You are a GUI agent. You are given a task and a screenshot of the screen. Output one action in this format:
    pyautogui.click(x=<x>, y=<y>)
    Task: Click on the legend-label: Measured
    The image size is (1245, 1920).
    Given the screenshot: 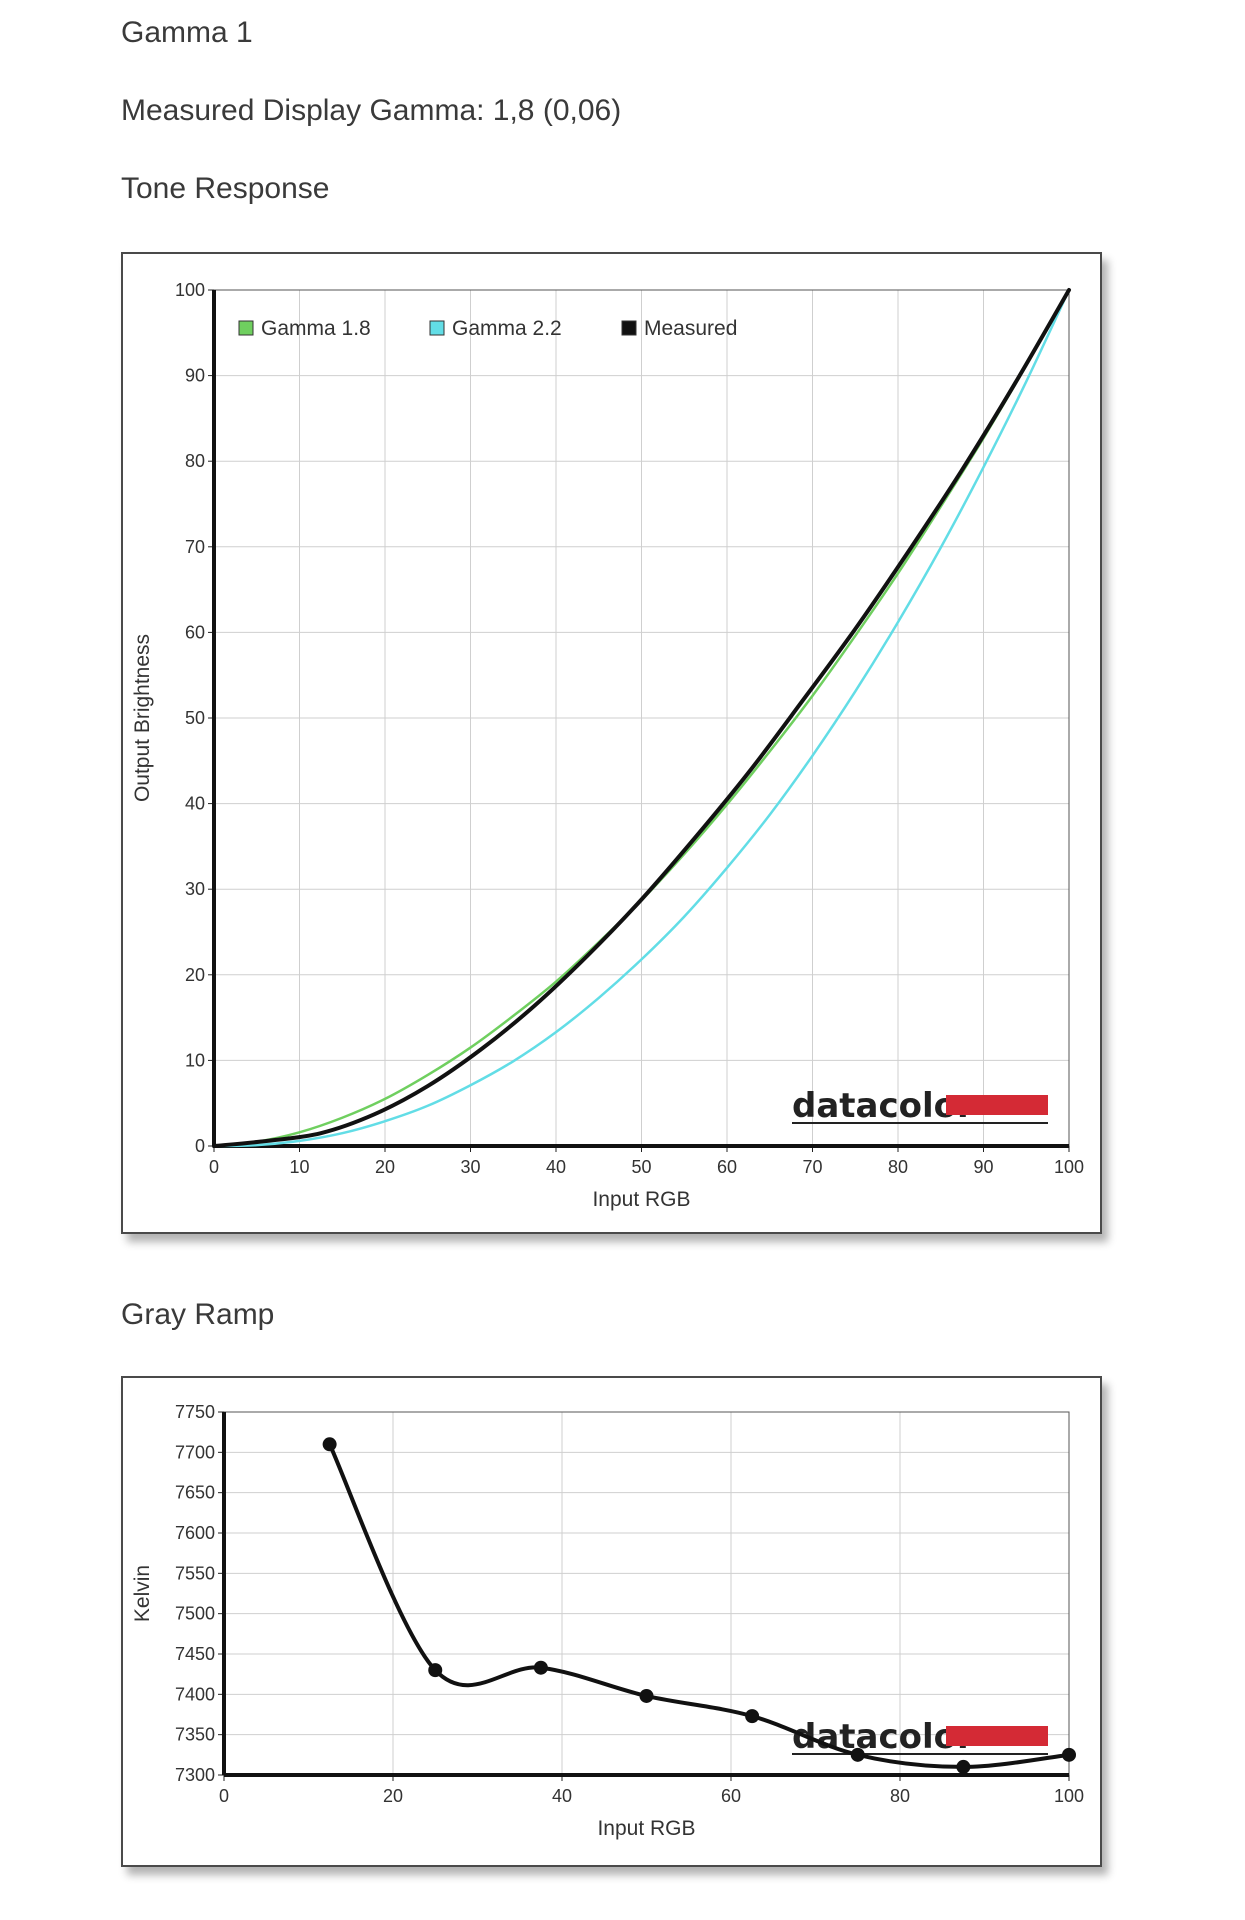 What is the action you would take?
    pyautogui.click(x=690, y=328)
    